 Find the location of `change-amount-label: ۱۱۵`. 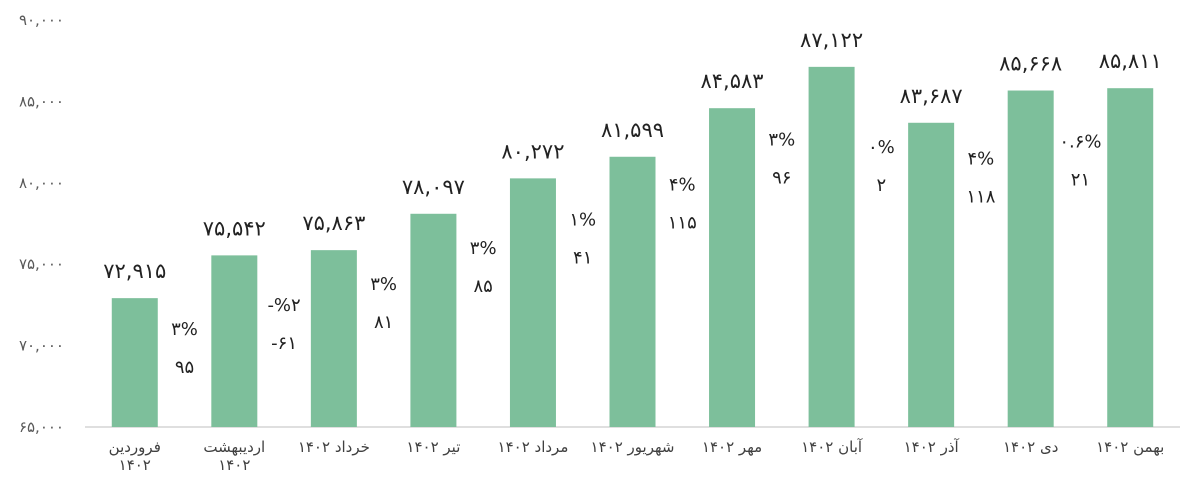

change-amount-label: ۱۱۵ is located at coordinates (682, 222).